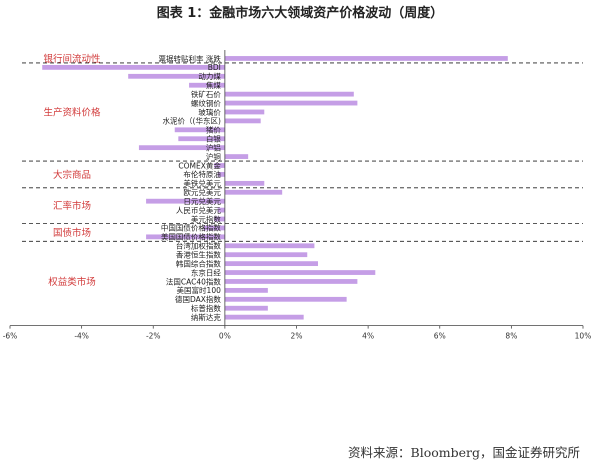 The width and height of the screenshot is (600, 467). Describe the element at coordinates (72, 206) in the screenshot. I see `group-label-3: 汇率市场` at that location.